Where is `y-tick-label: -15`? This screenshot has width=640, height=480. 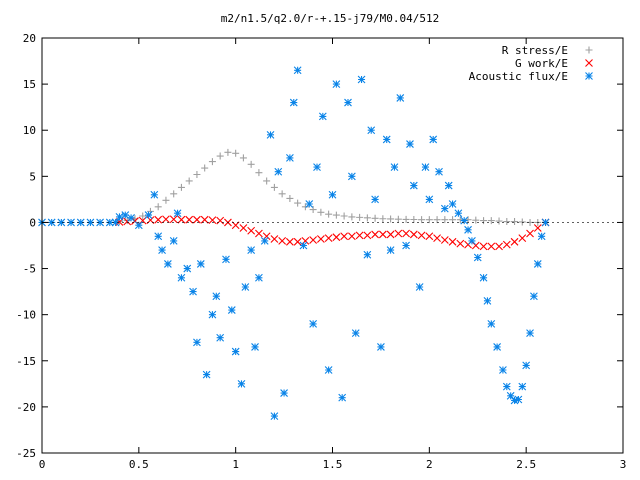
y-tick-label: -15 is located at coordinates (26, 361).